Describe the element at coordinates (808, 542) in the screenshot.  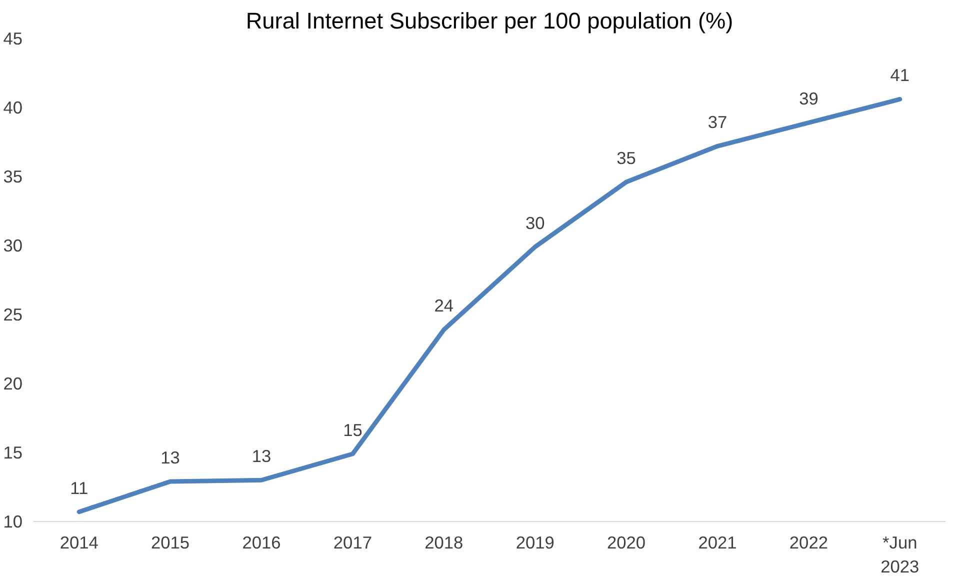
I see `x-tick-label: 2022` at that location.